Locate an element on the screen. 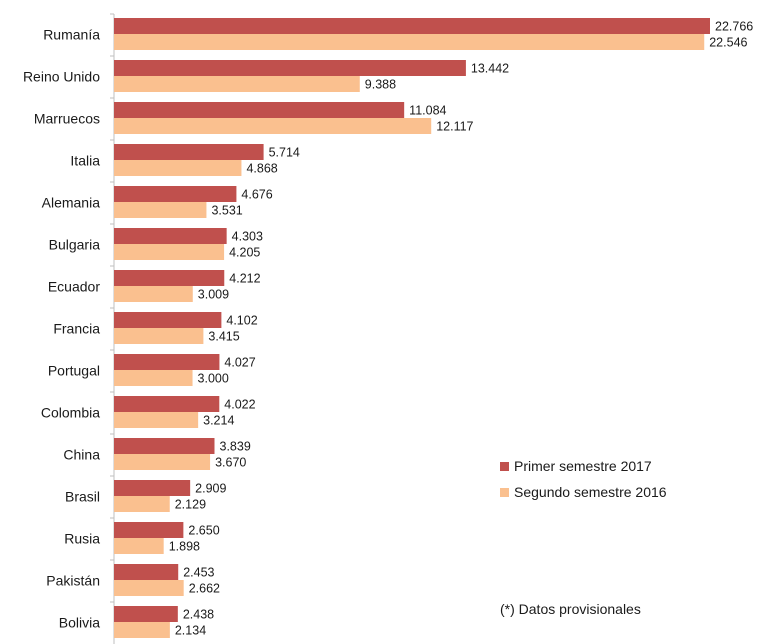 This screenshot has height=644, width=760. data-label-series-1: 2.650 is located at coordinates (203, 530).